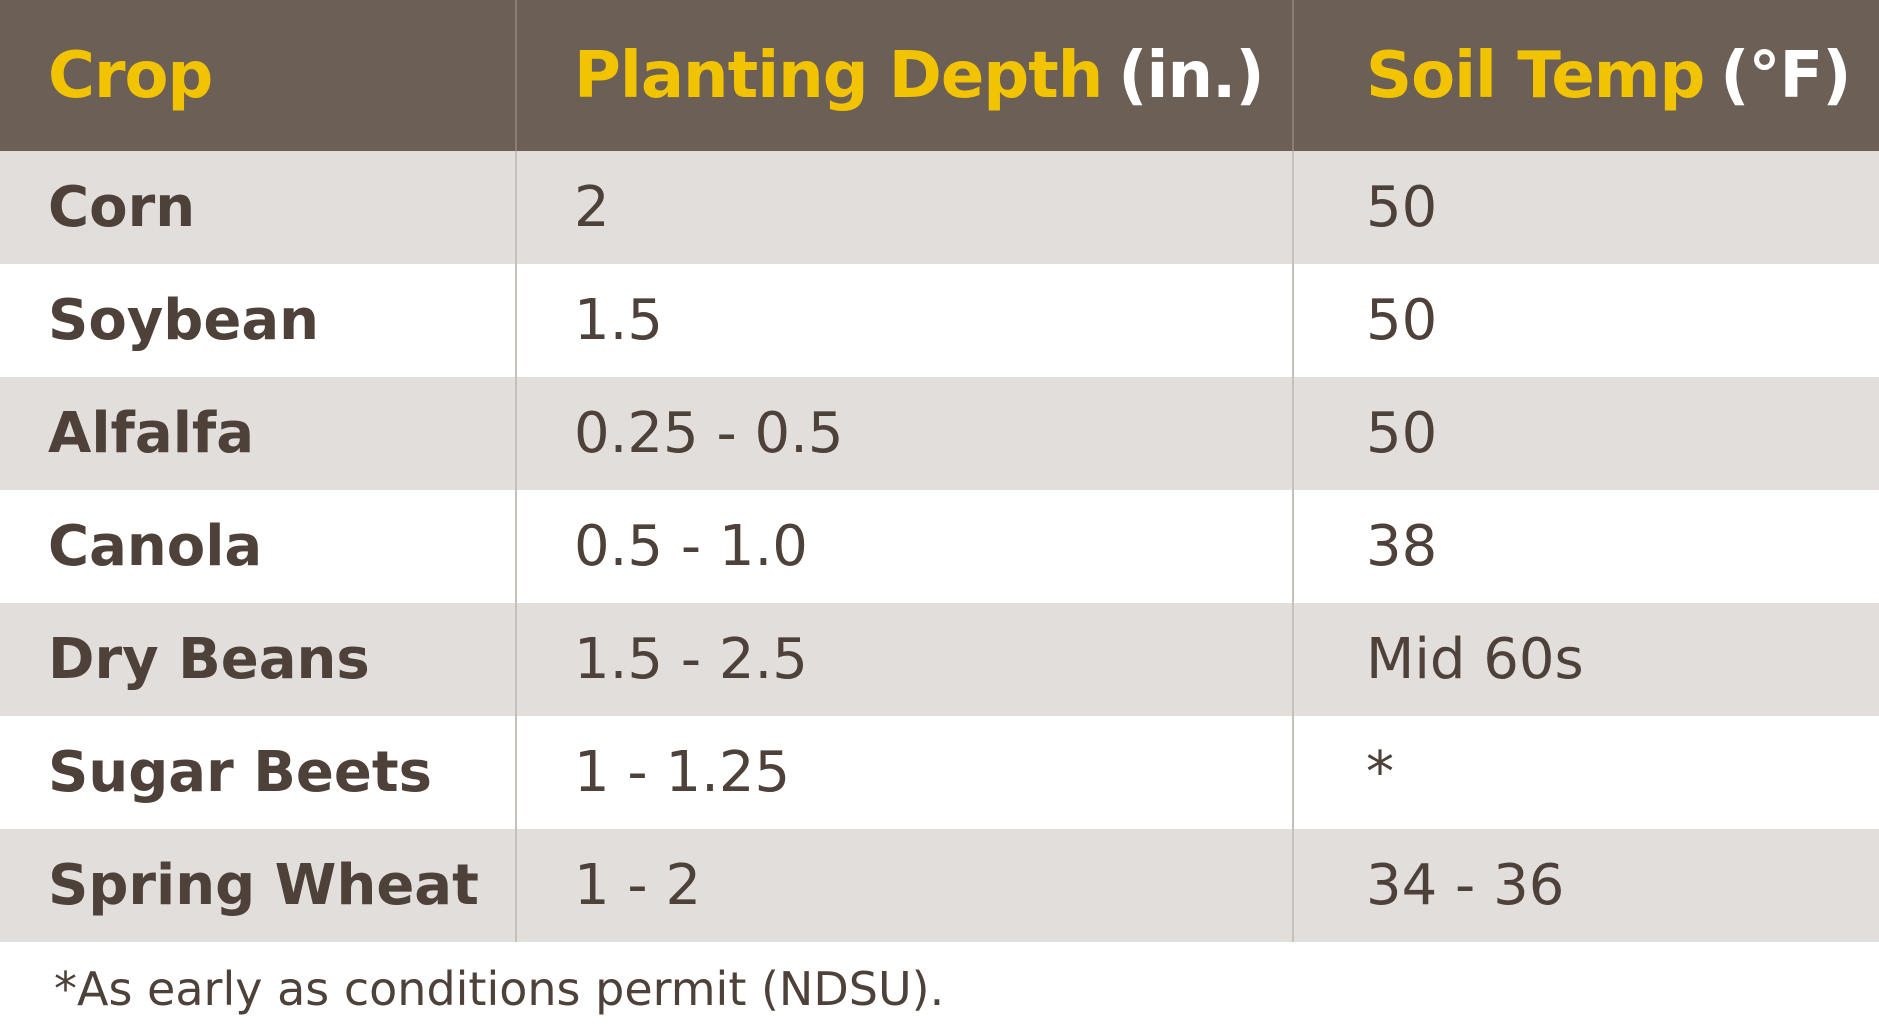  Describe the element at coordinates (257, 75) in the screenshot. I see `header-crop: Crop` at that location.